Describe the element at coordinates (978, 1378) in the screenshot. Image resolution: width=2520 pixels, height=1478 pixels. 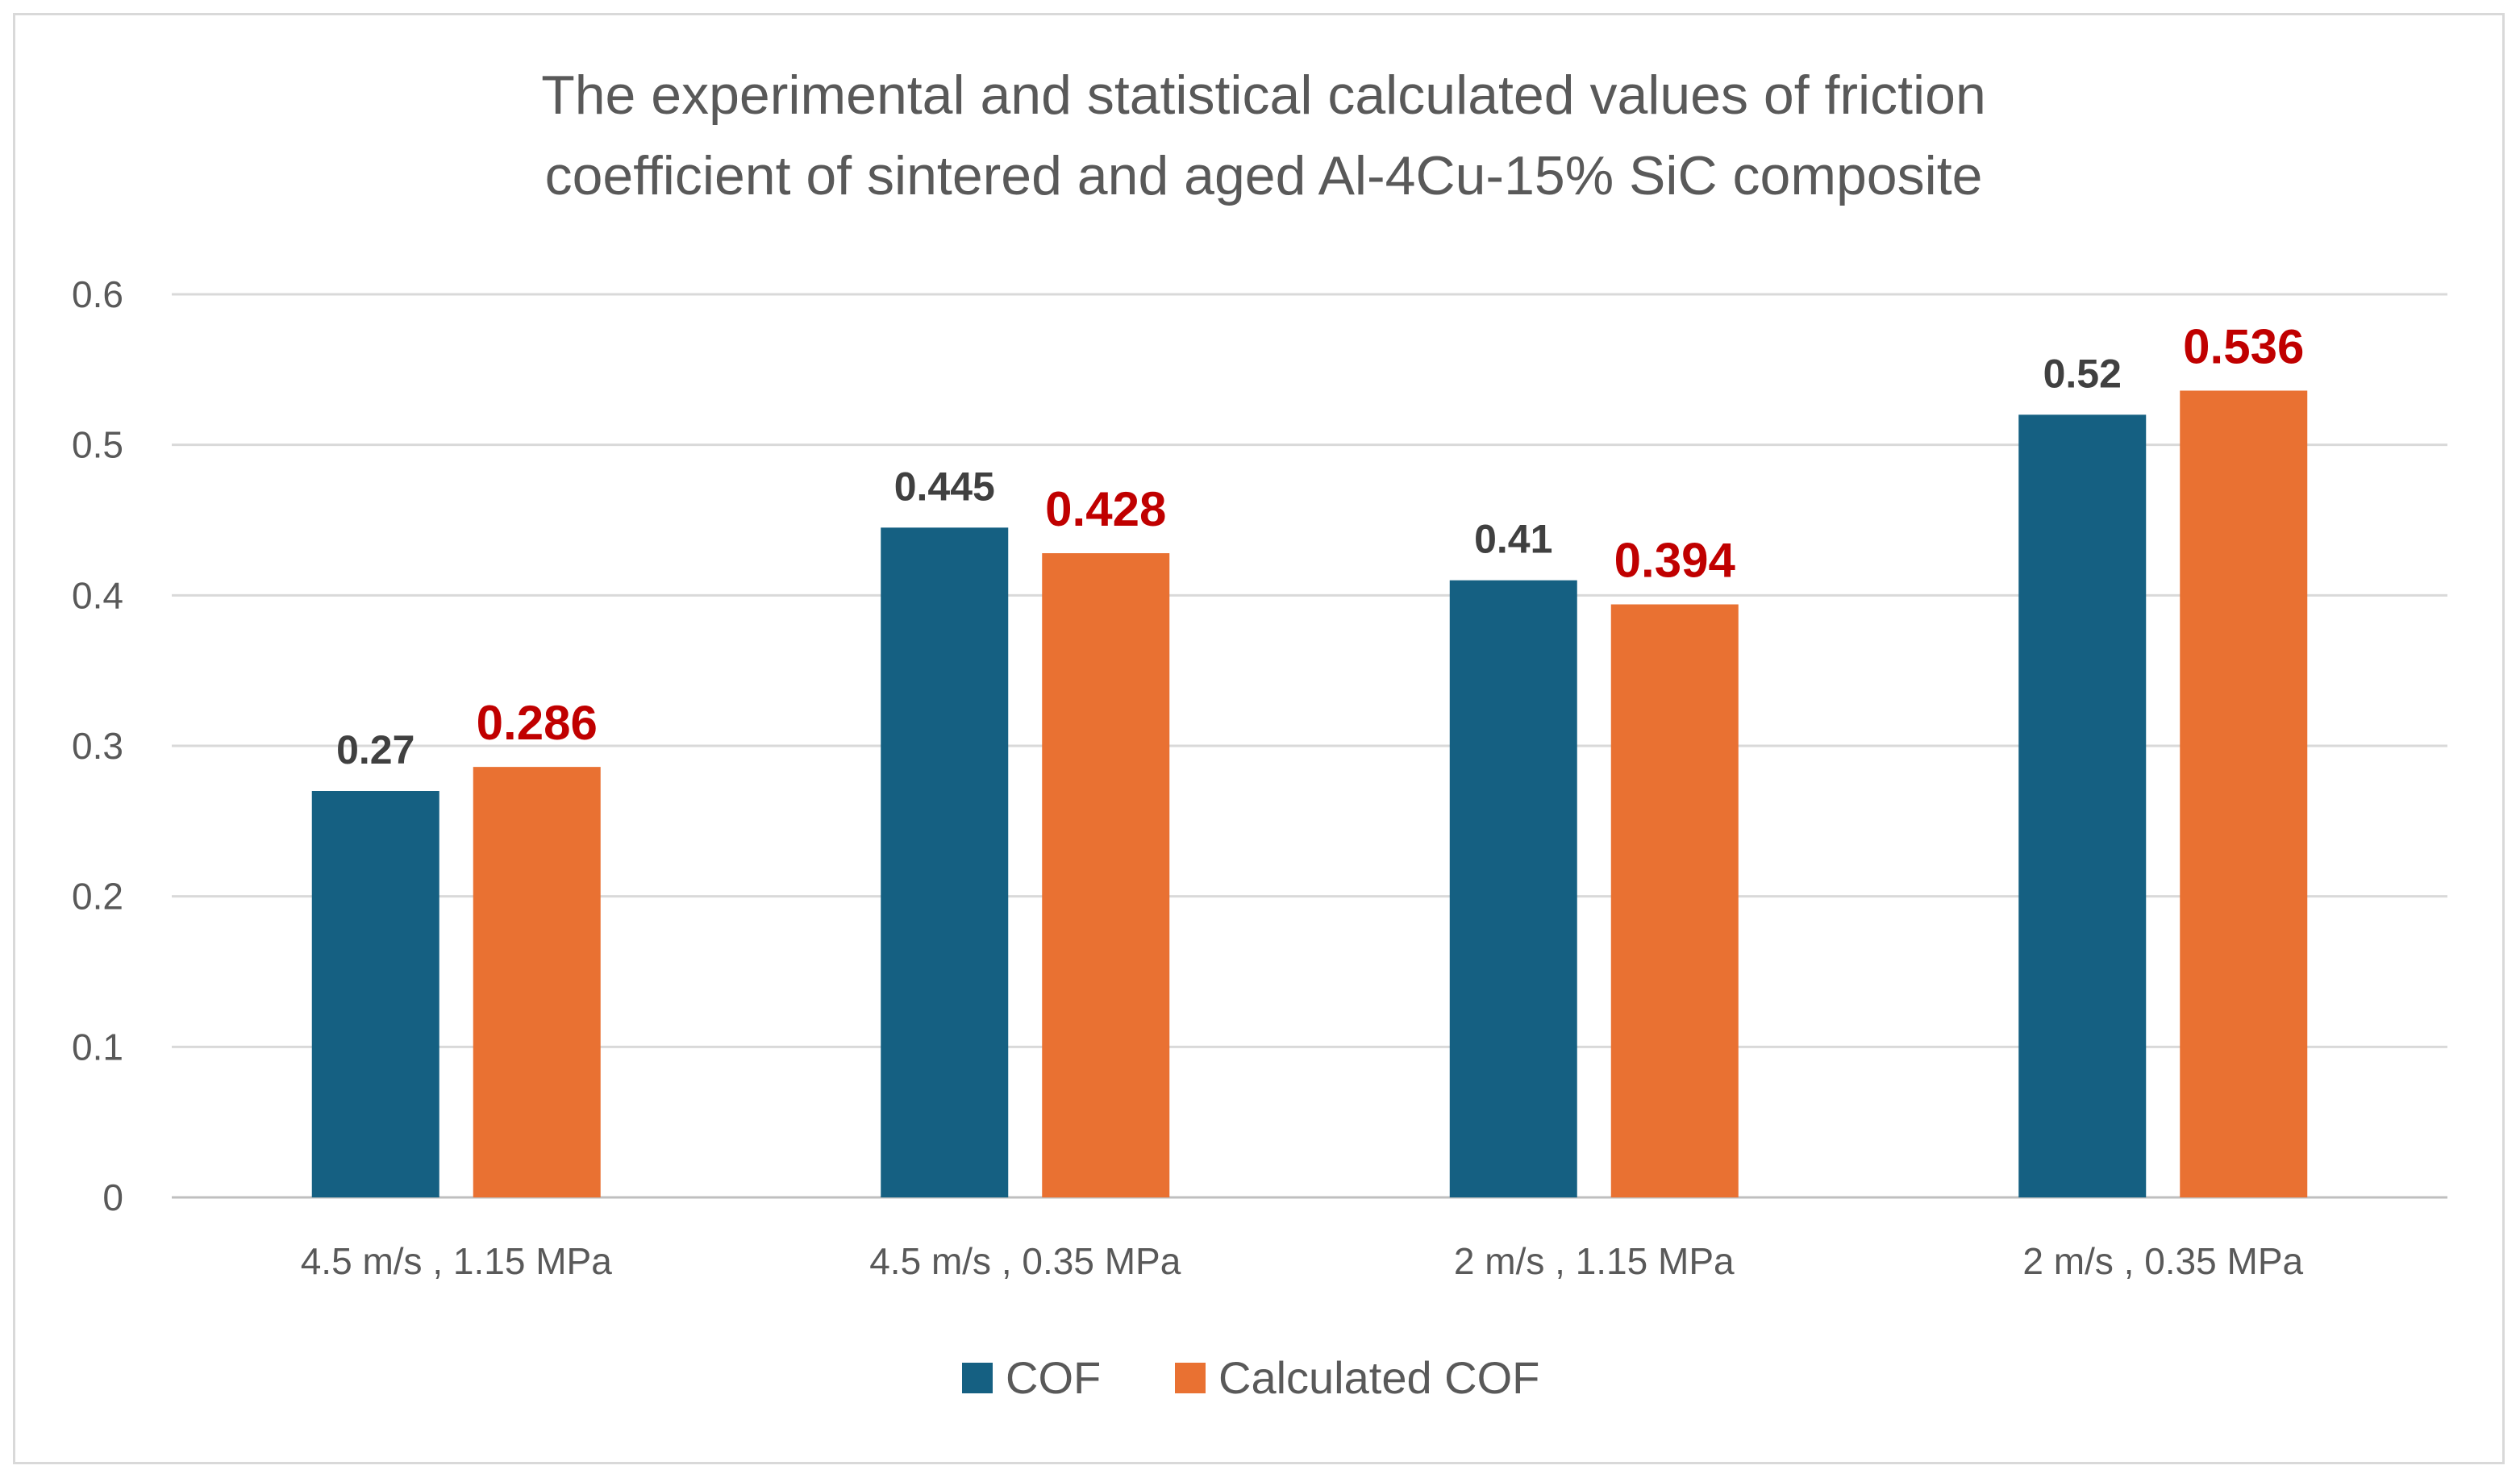
I see `legend-swatch-cof` at that location.